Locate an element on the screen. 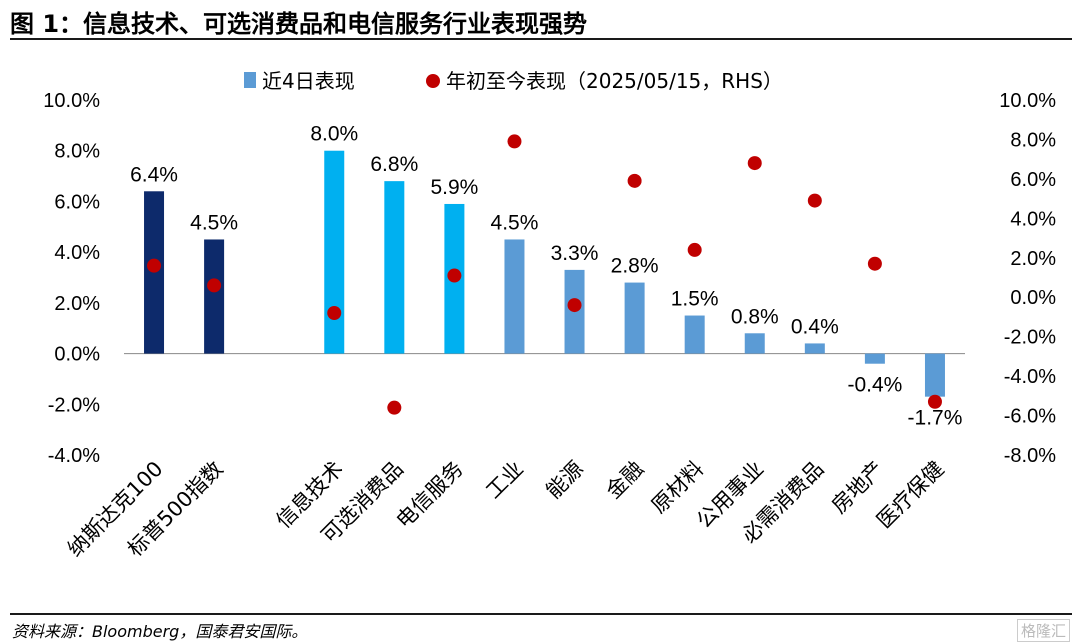 The height and width of the screenshot is (644, 1080). right-tick-label: 8.0% is located at coordinates (1033, 140).